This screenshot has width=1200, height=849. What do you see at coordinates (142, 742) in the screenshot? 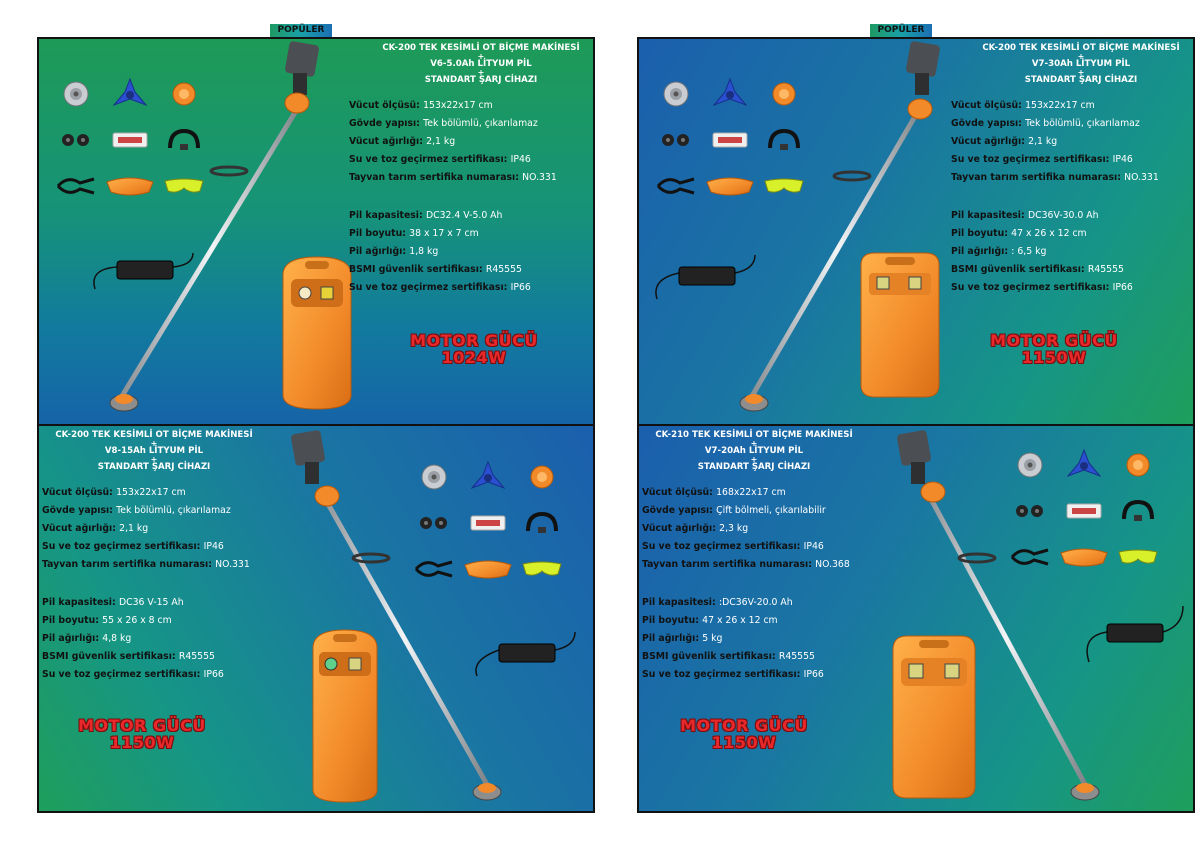
I see `motor-power-value: 1150W` at bounding box center [142, 742].